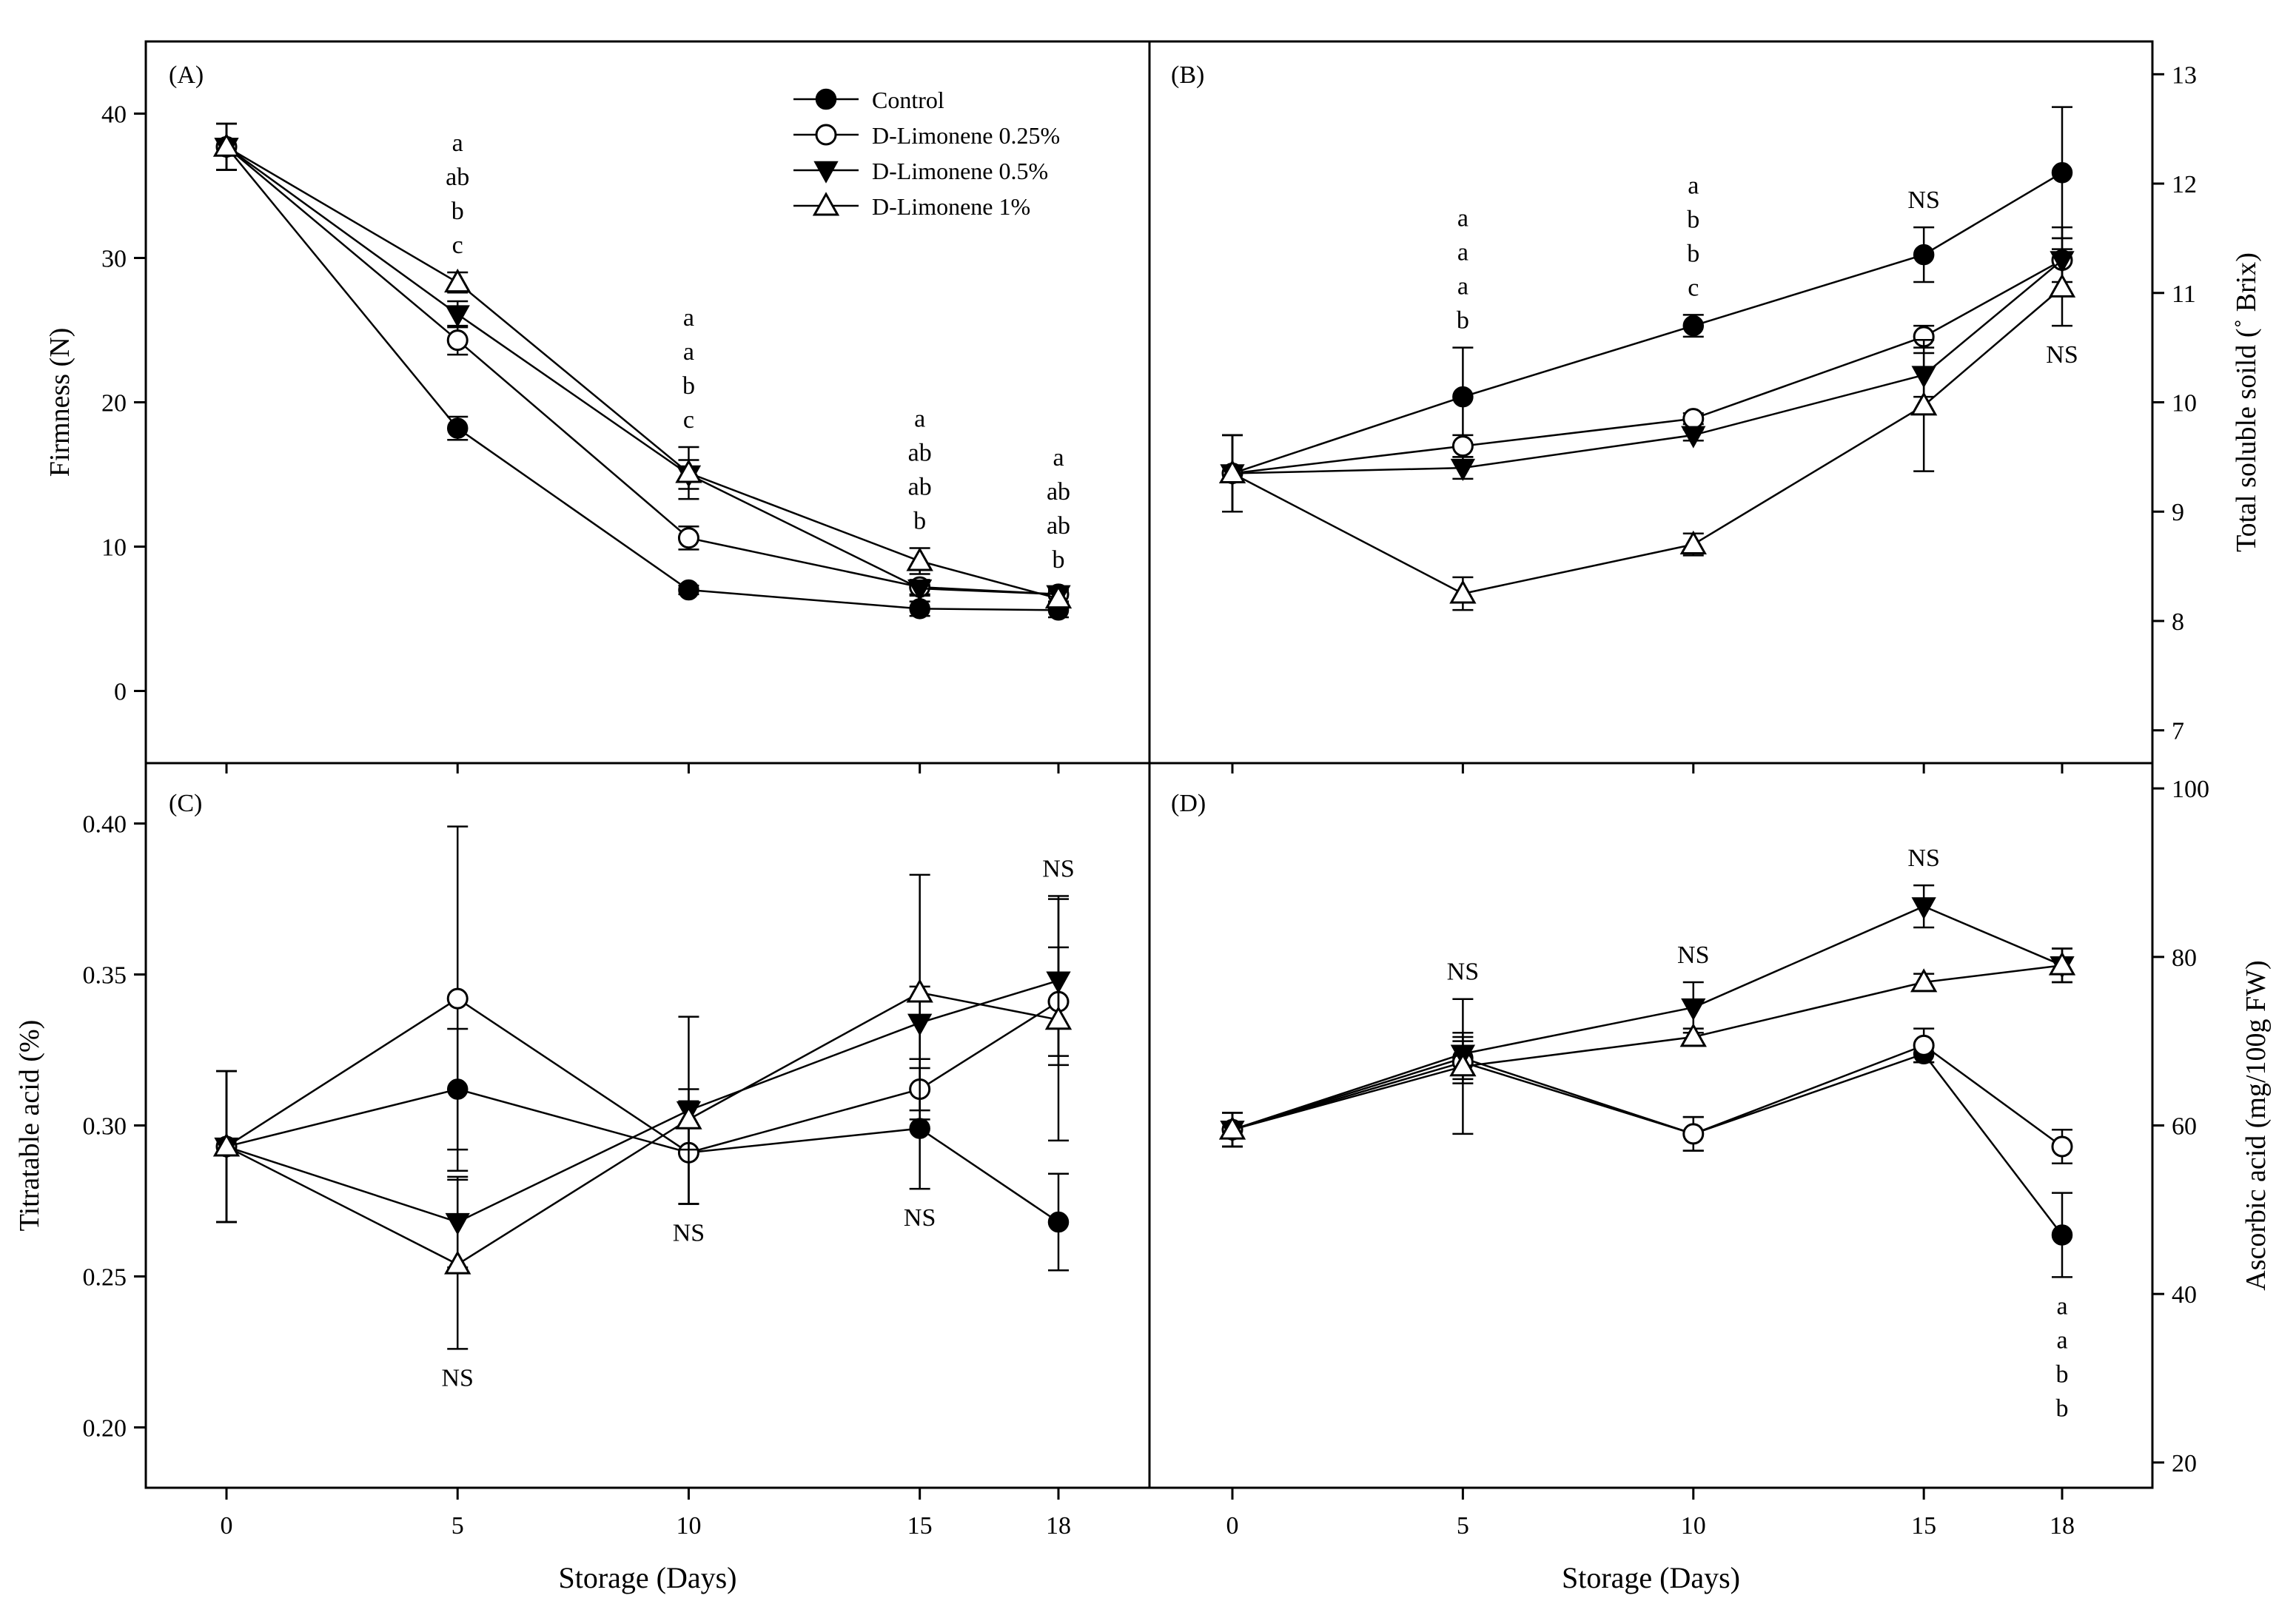 This screenshot has width=2296, height=1621. Describe the element at coordinates (2185, 958) in the screenshot. I see `y-tick-label: 80` at that location.